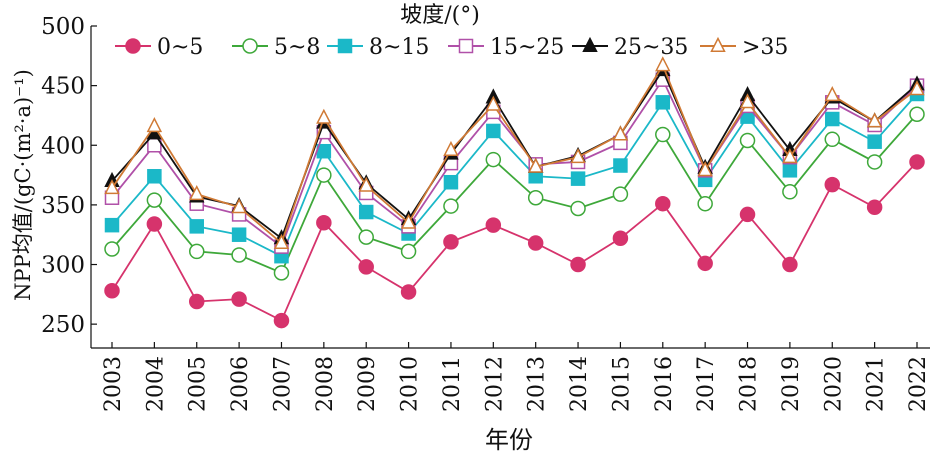  I want to click on y-tick-label: 300, so click(63, 266).